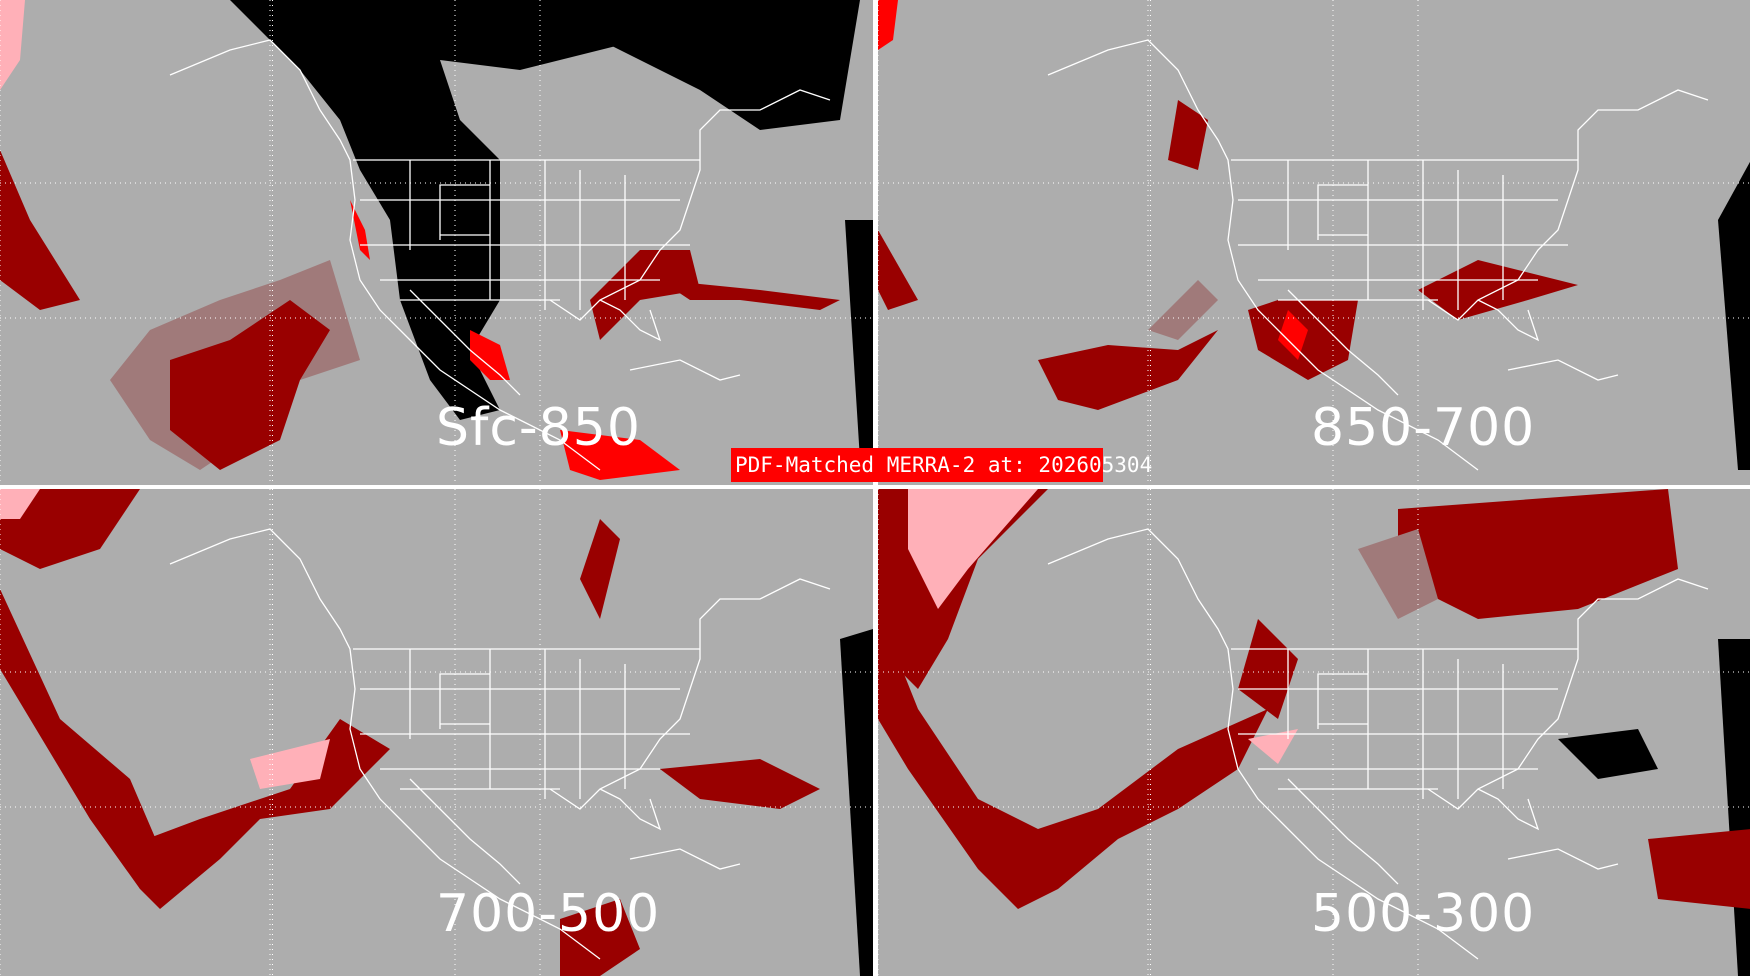 This screenshot has width=1750, height=976. I want to click on panel-label-500-300: 500-300, so click(1423, 914).